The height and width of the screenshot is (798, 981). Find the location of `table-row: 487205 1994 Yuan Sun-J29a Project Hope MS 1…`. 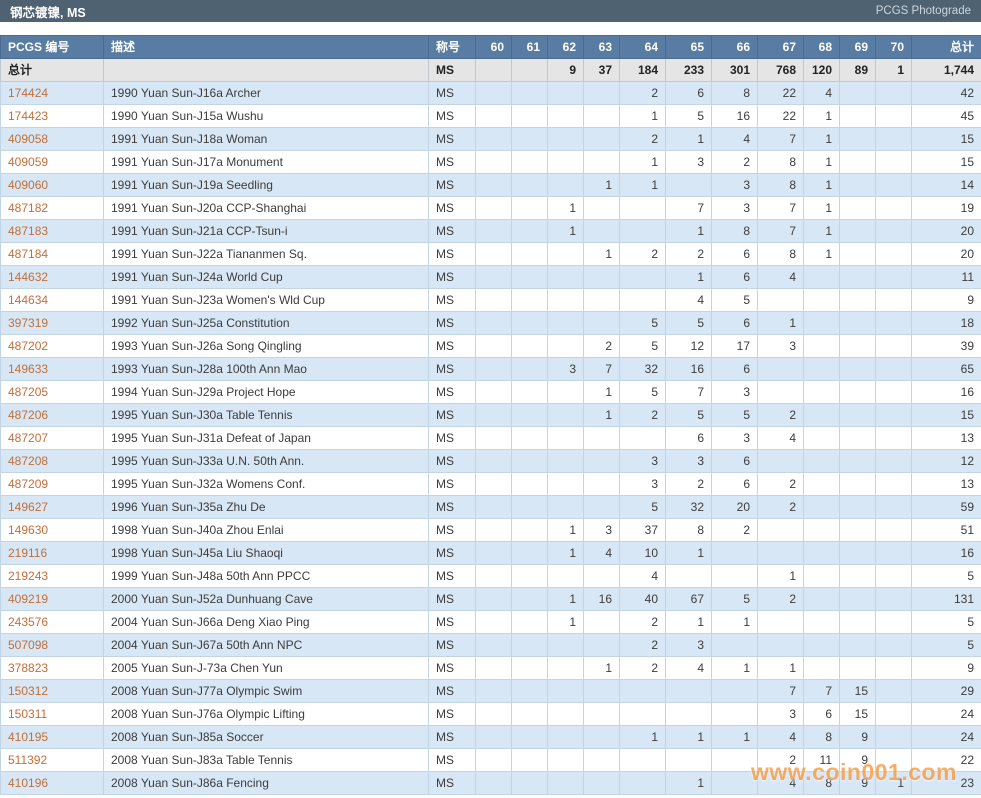

table-row: 487205 1994 Yuan Sun-J29a Project Hope MS 1… is located at coordinates (490, 392).